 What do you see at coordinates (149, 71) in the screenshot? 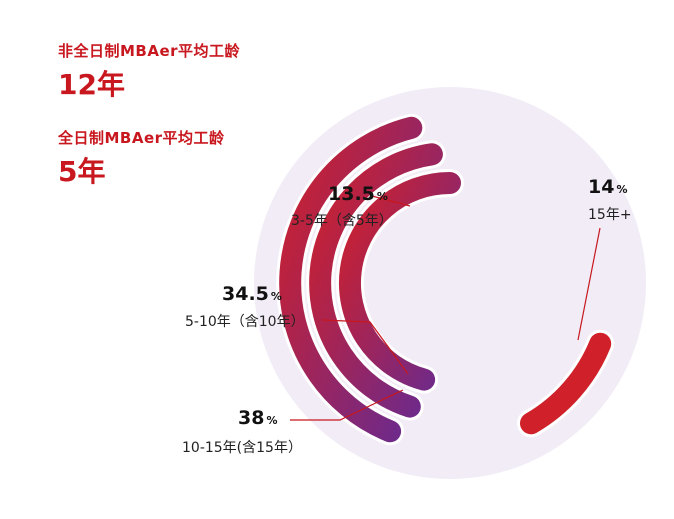
I see `parttime-stat: 非全日制MBAer平均工龄 12年` at bounding box center [149, 71].